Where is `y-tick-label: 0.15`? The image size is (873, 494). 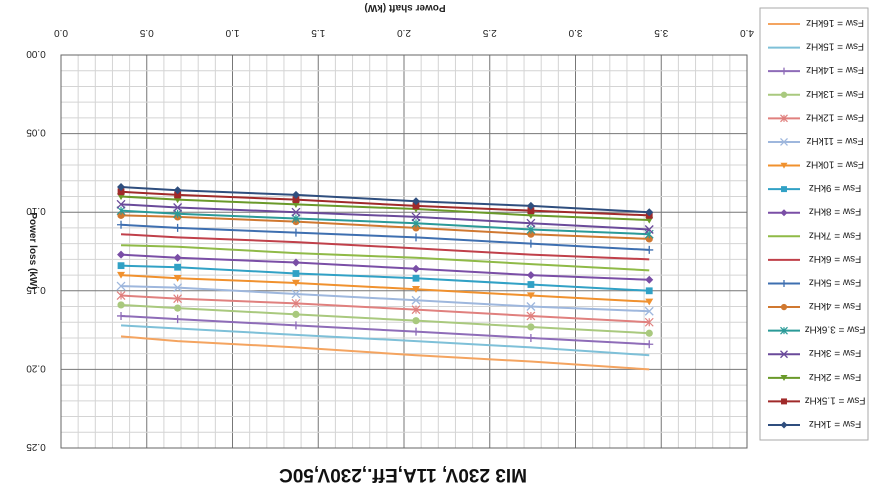 y-tick-label: 0.15 is located at coordinates (36, 289).